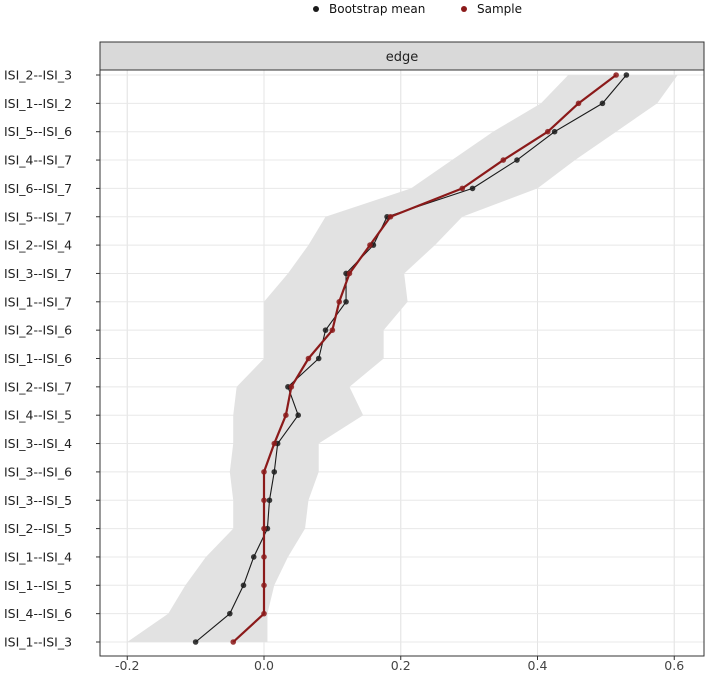  I want to click on y-tick-label: ISI_1--ISI_4, so click(38, 556).